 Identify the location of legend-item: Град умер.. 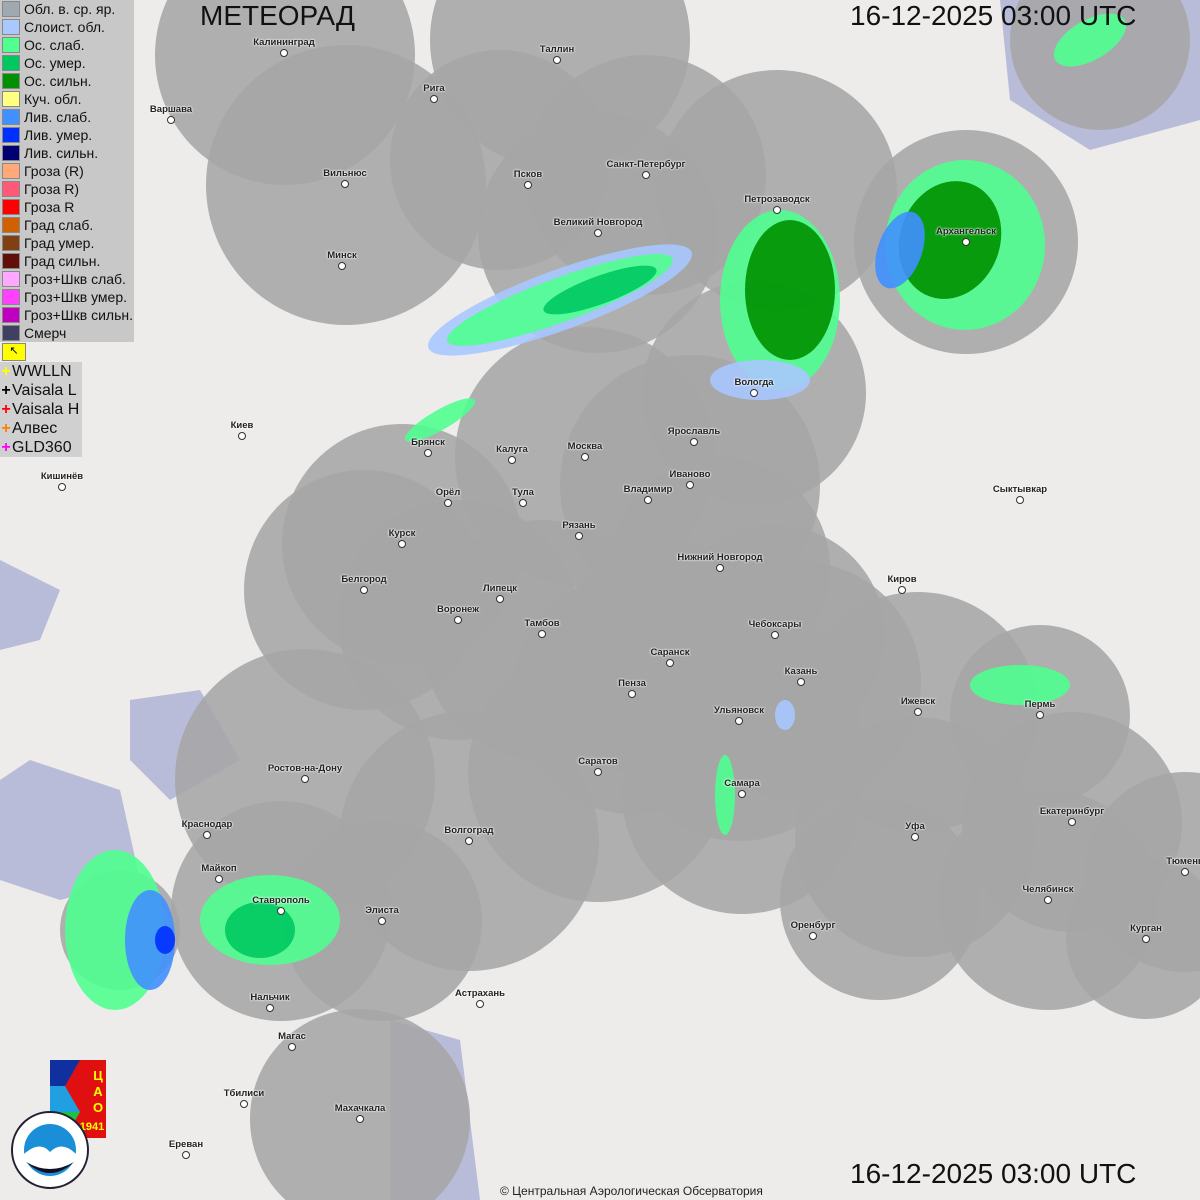
(67, 243).